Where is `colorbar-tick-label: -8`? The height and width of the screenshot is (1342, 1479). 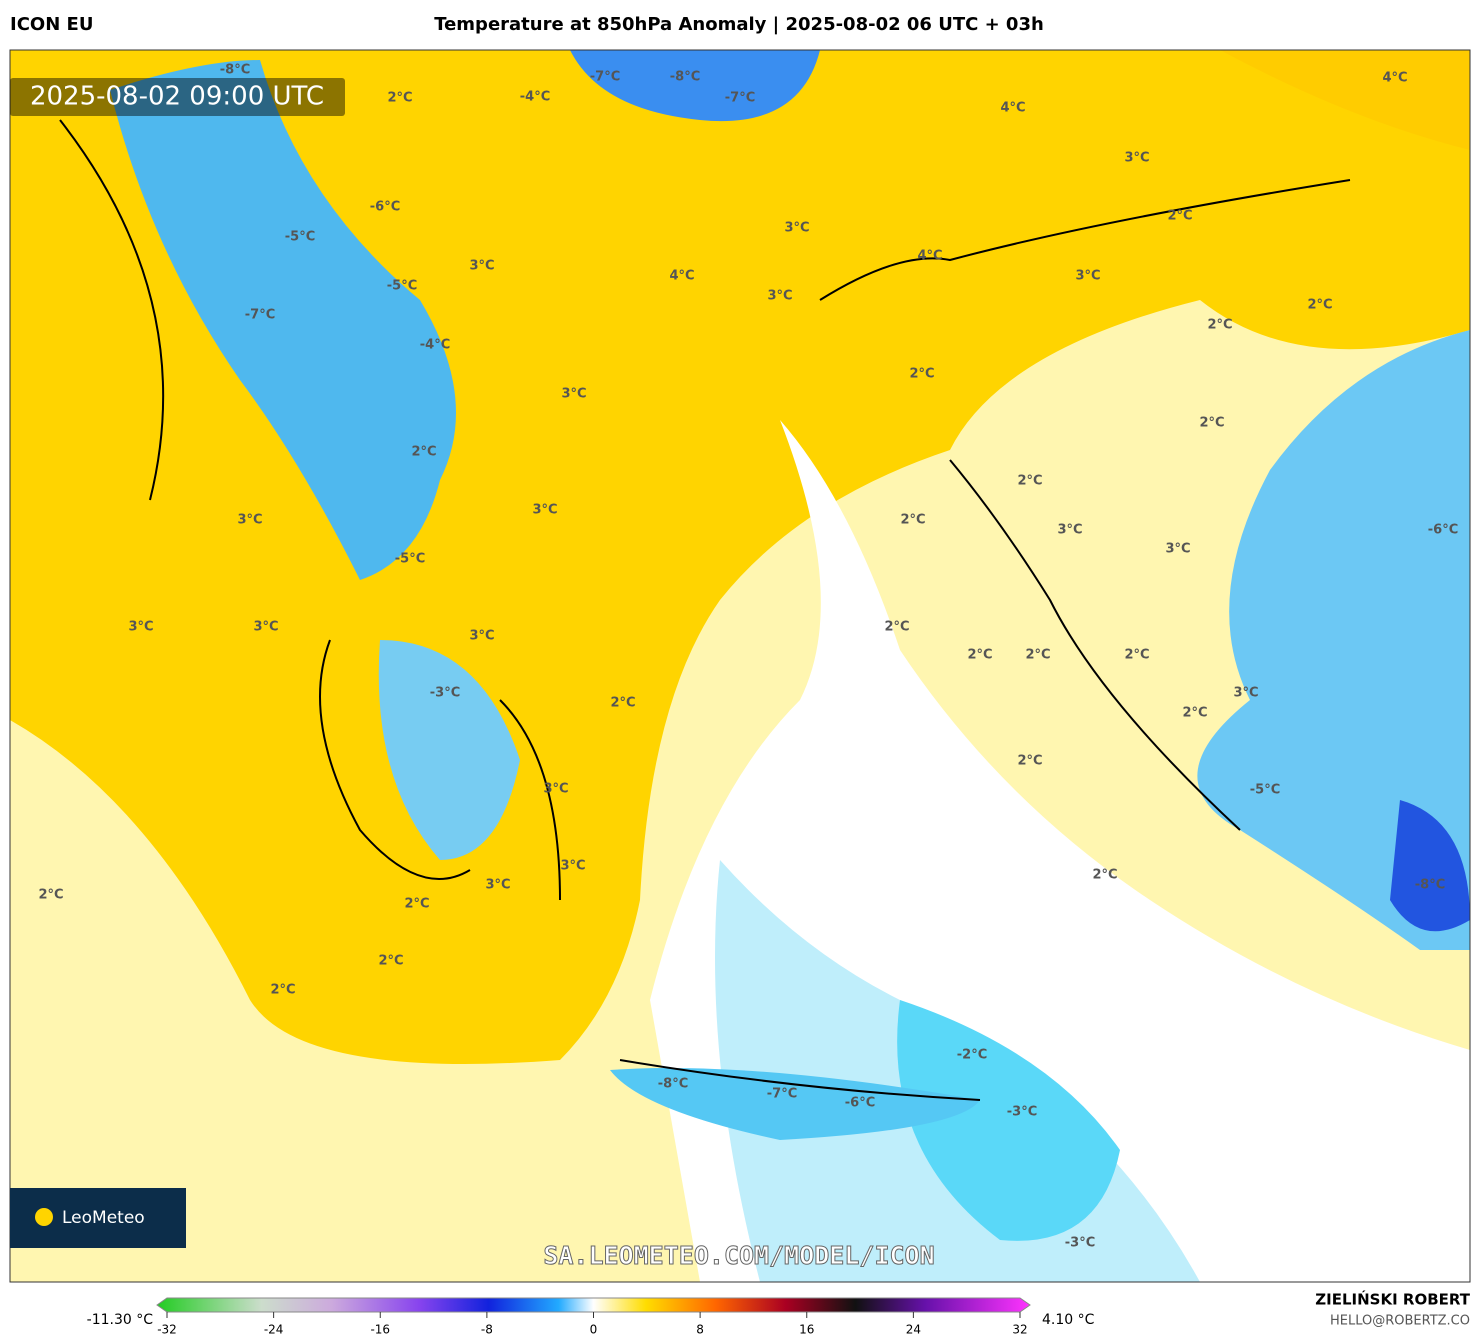
colorbar-tick-label: -8 is located at coordinates (487, 1330).